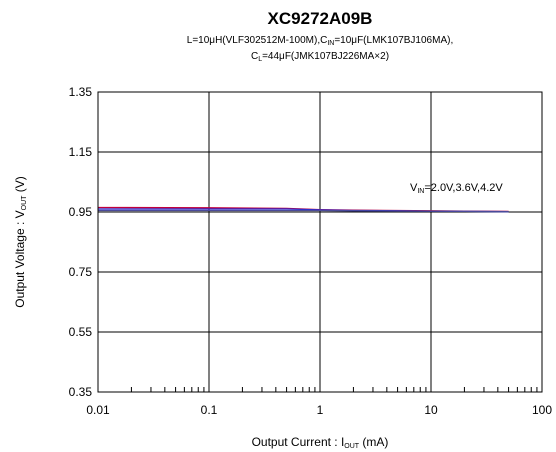 This screenshot has width=556, height=452. What do you see at coordinates (81, 242) in the screenshot?
I see `y-tick-labels: 0.35 0.55 0.75 0.95 1.15 1.35` at bounding box center [81, 242].